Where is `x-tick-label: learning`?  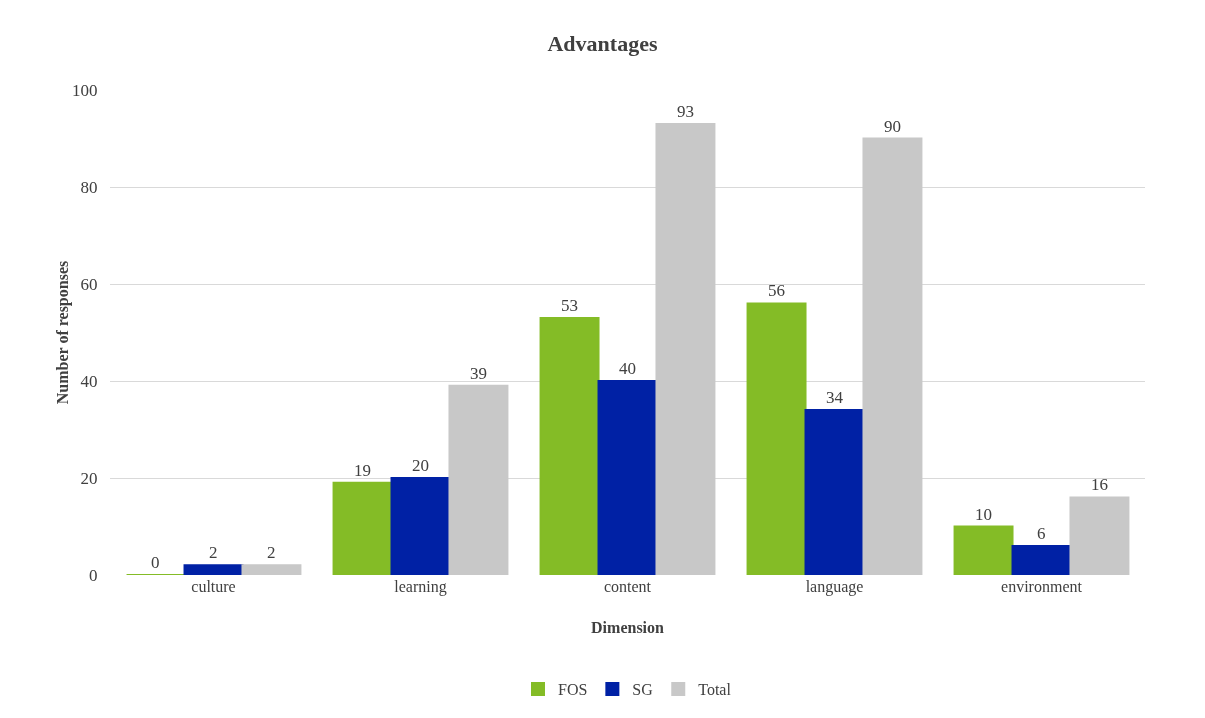 x-tick-label: learning is located at coordinates (420, 587).